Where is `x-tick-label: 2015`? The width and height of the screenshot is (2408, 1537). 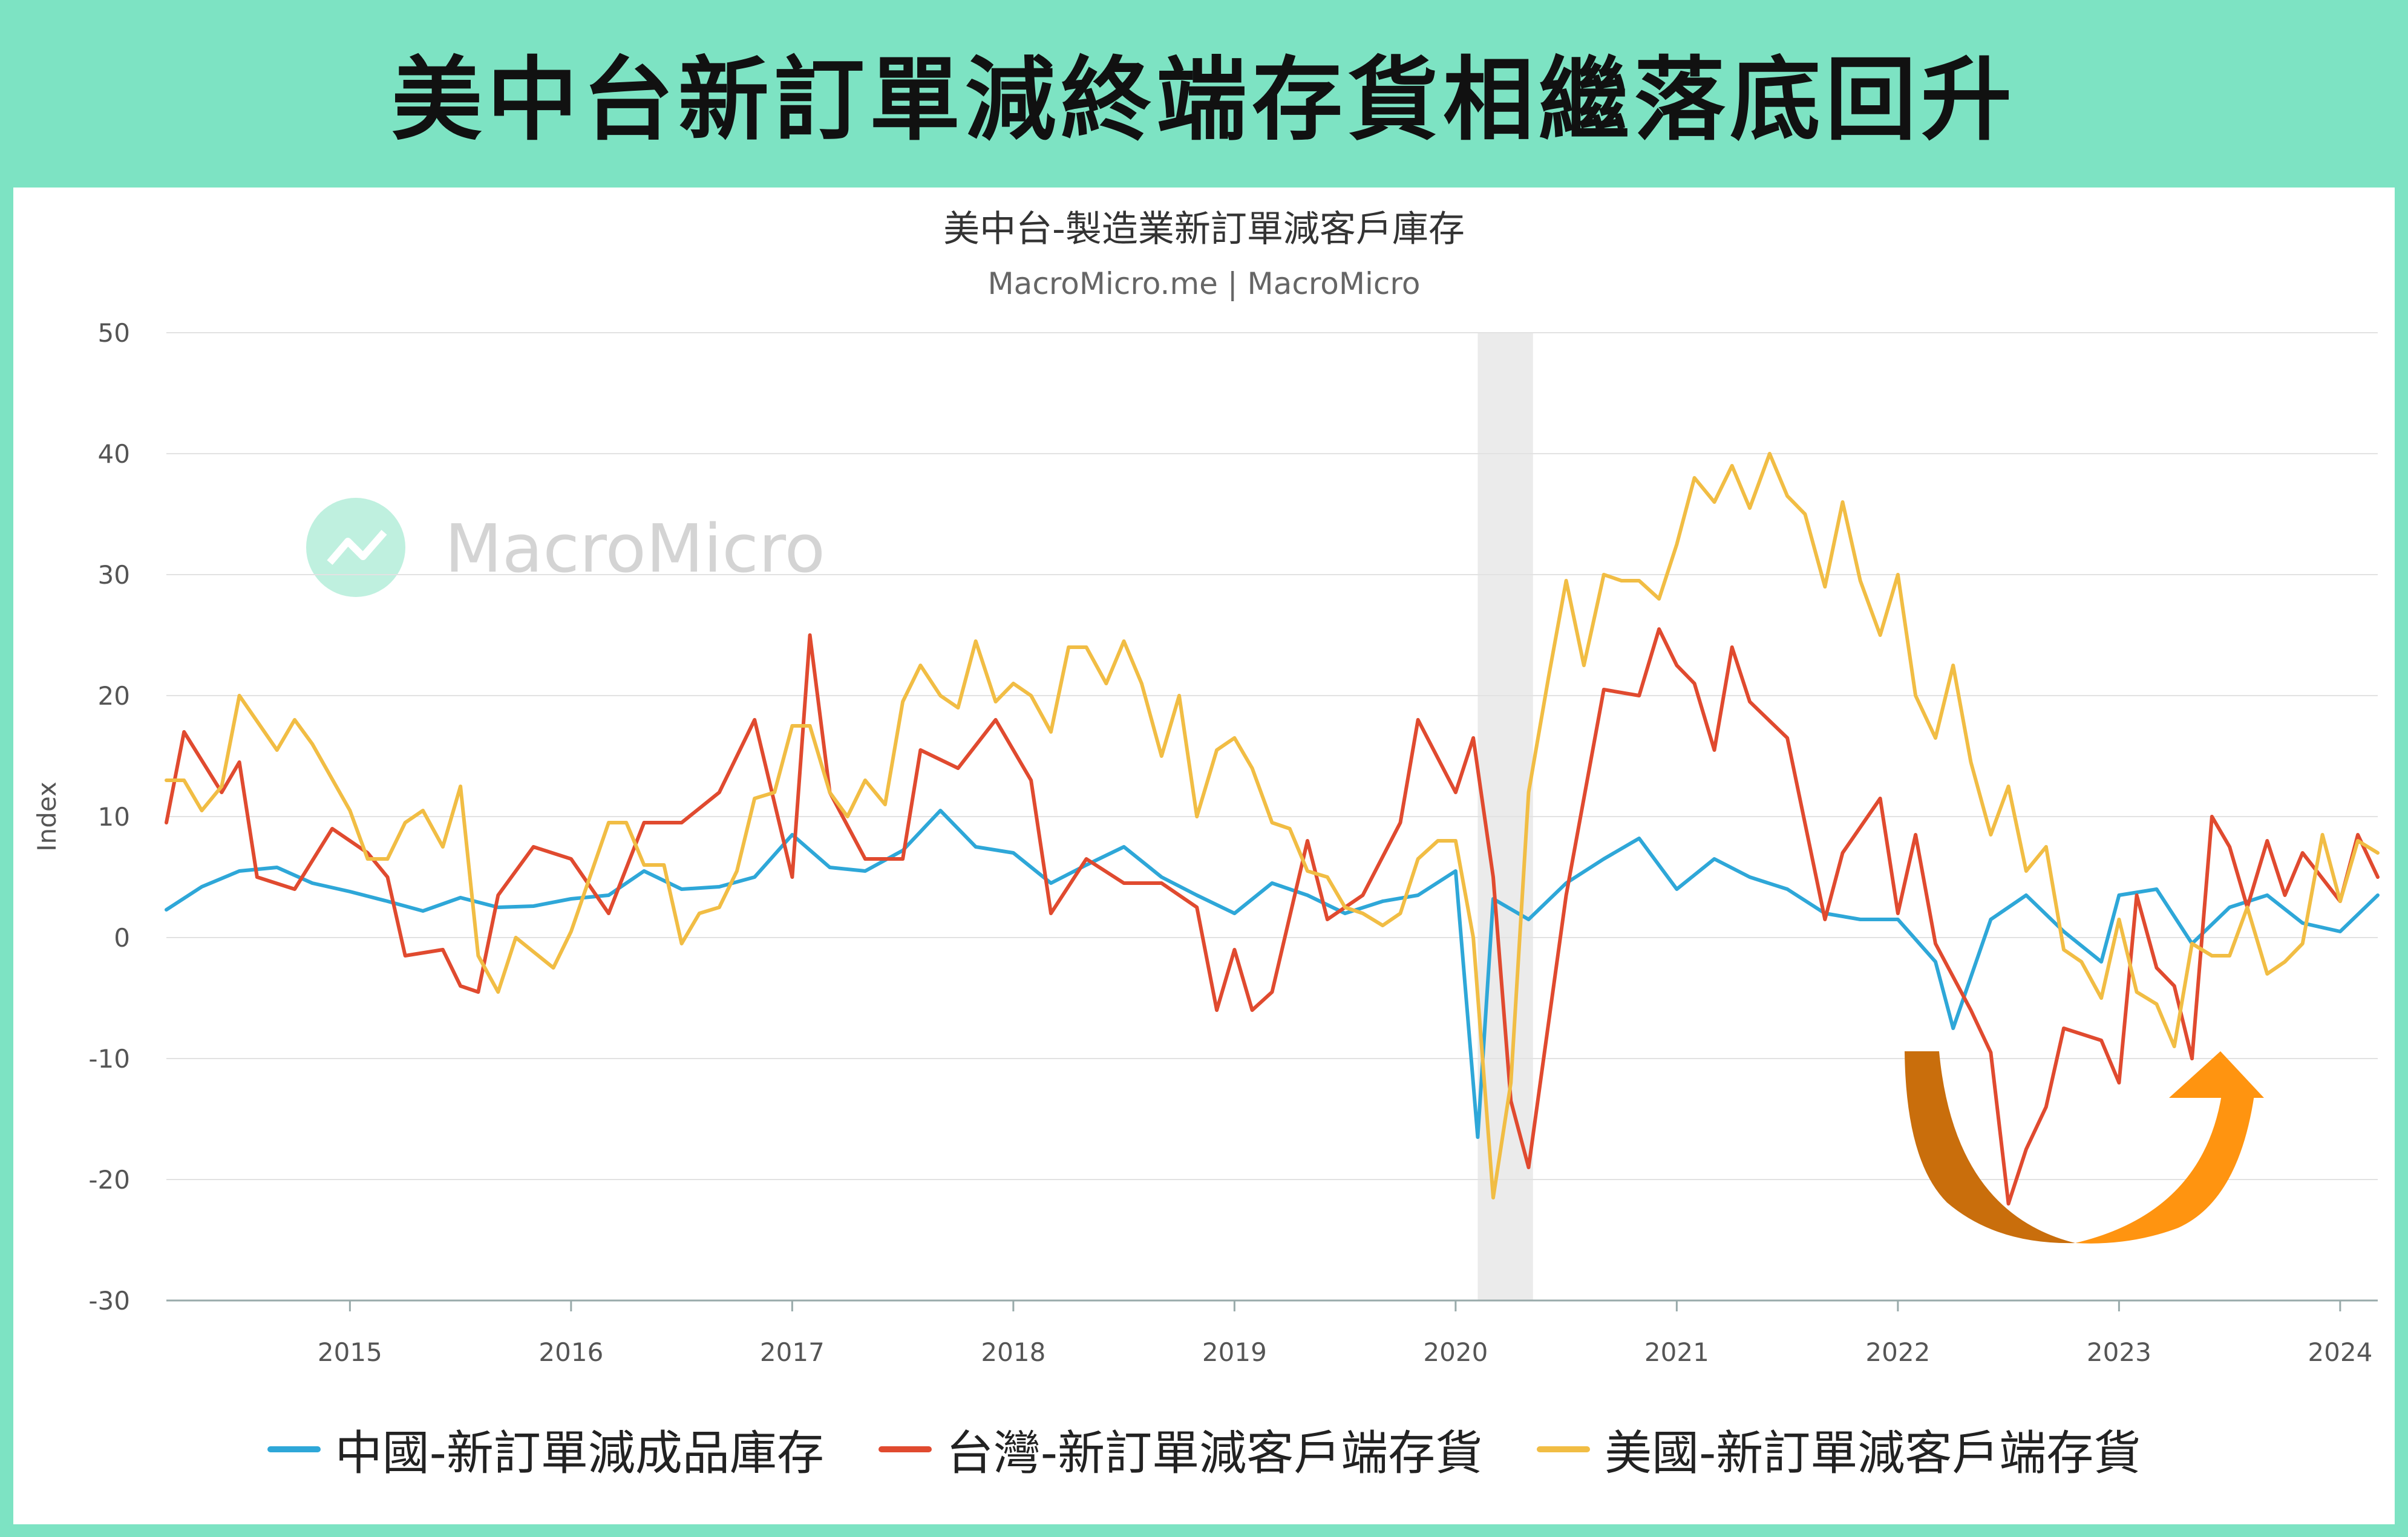
x-tick-label: 2015 is located at coordinates (350, 1352).